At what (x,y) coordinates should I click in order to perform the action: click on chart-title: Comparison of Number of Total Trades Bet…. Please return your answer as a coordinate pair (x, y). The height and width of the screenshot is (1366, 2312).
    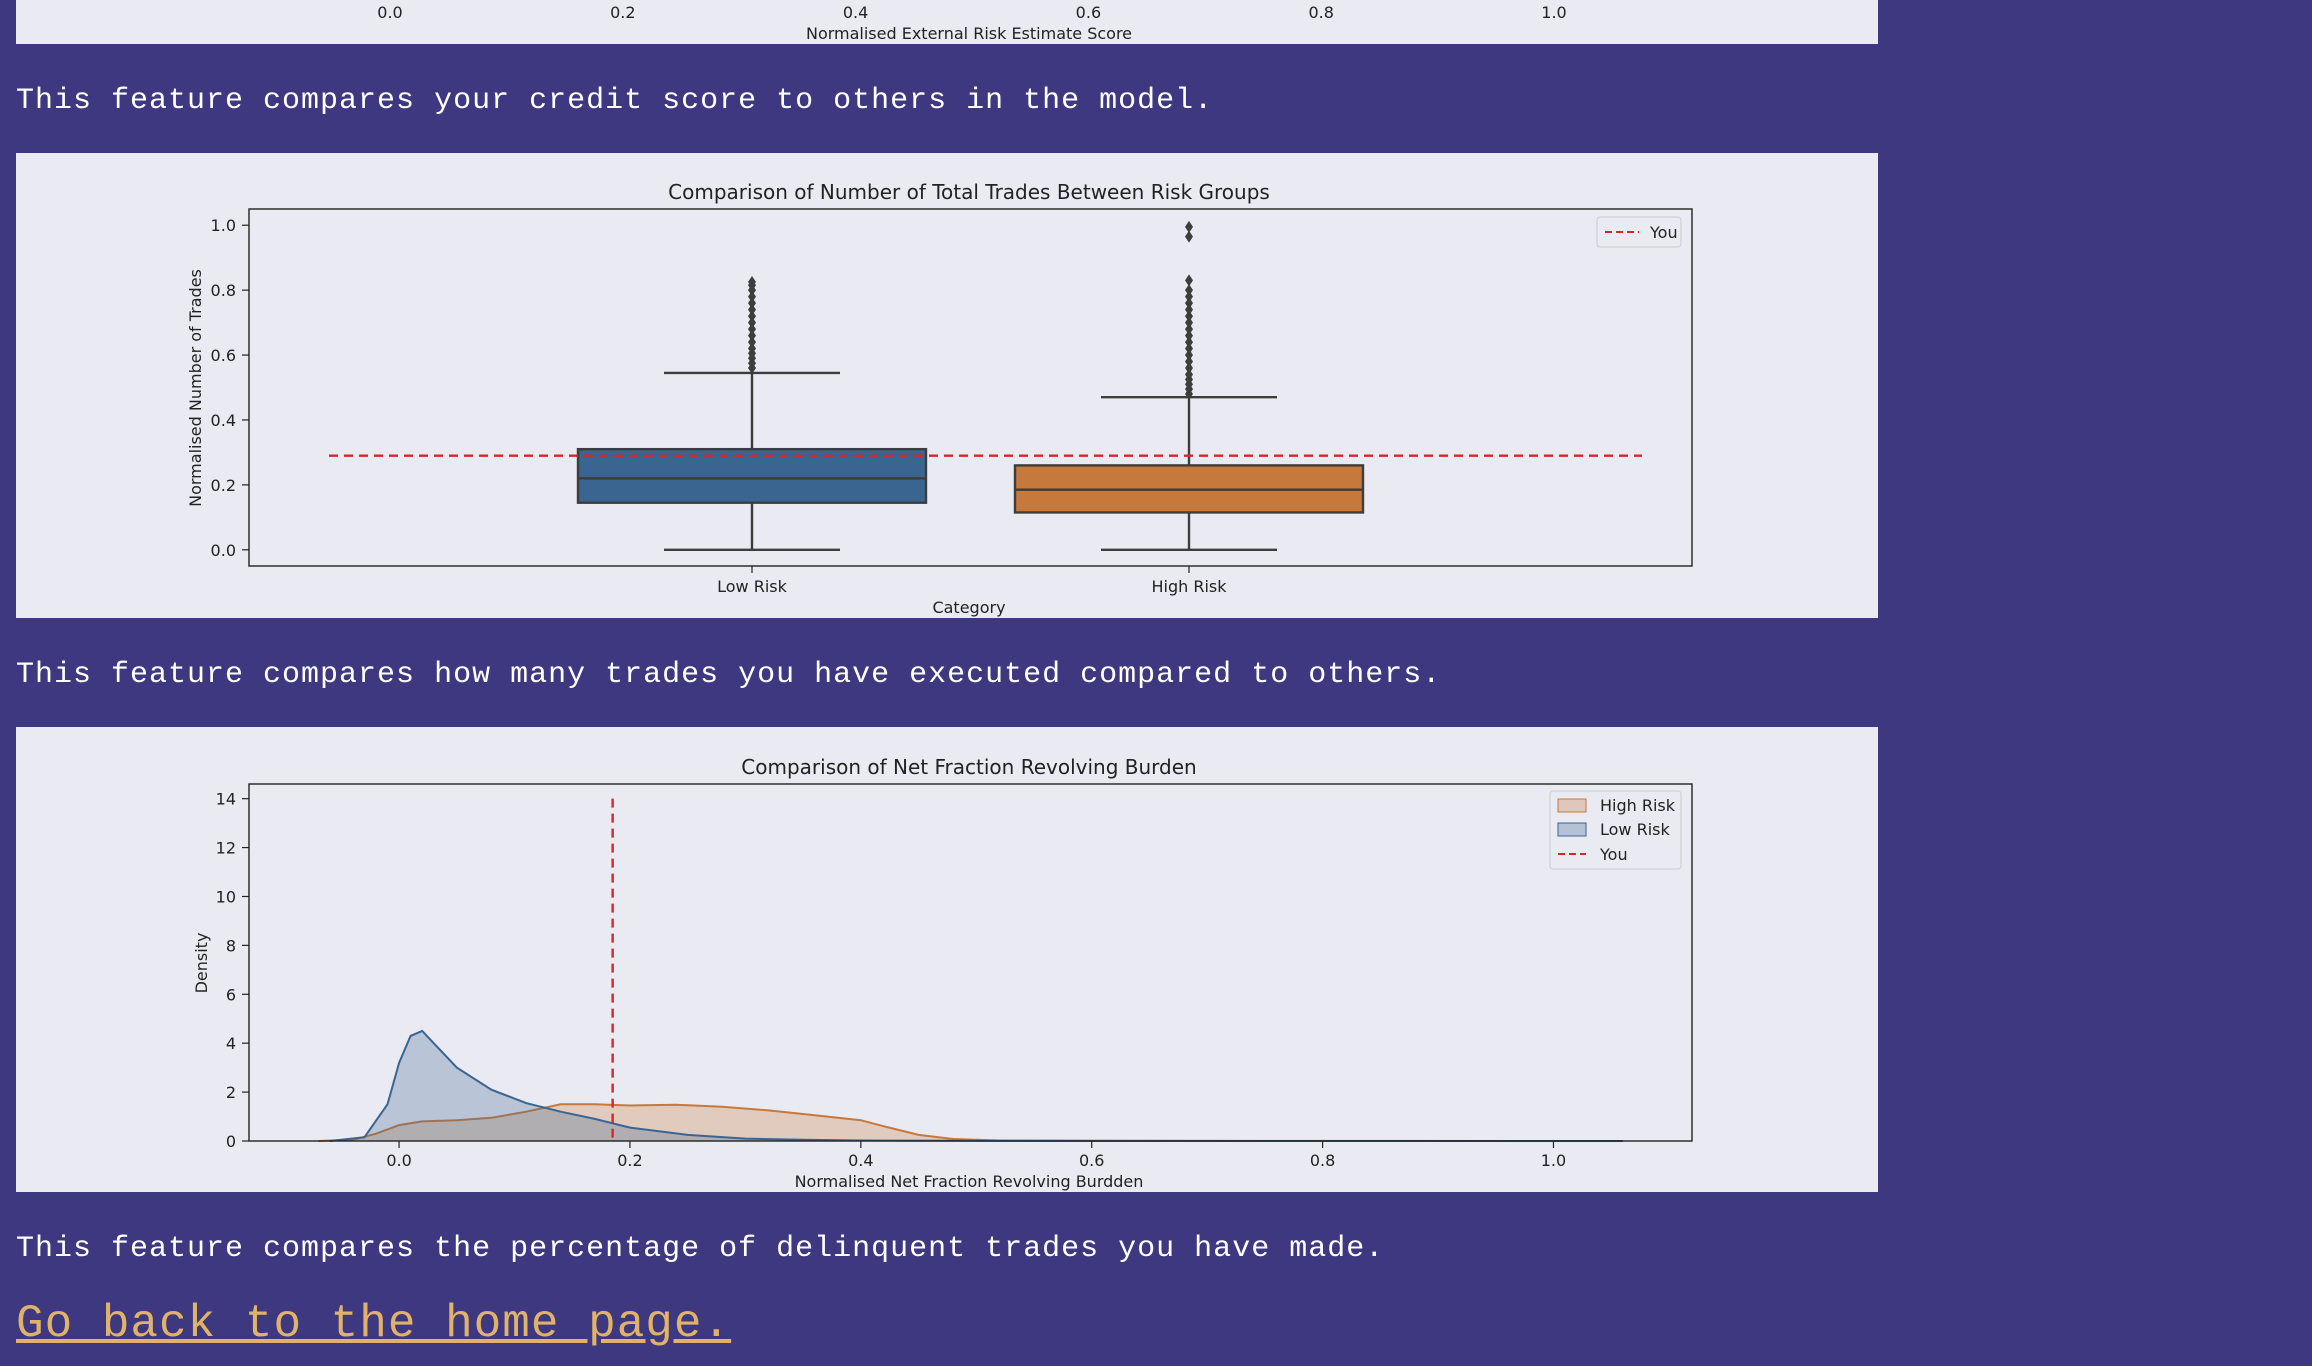
    Looking at the image, I should click on (969, 192).